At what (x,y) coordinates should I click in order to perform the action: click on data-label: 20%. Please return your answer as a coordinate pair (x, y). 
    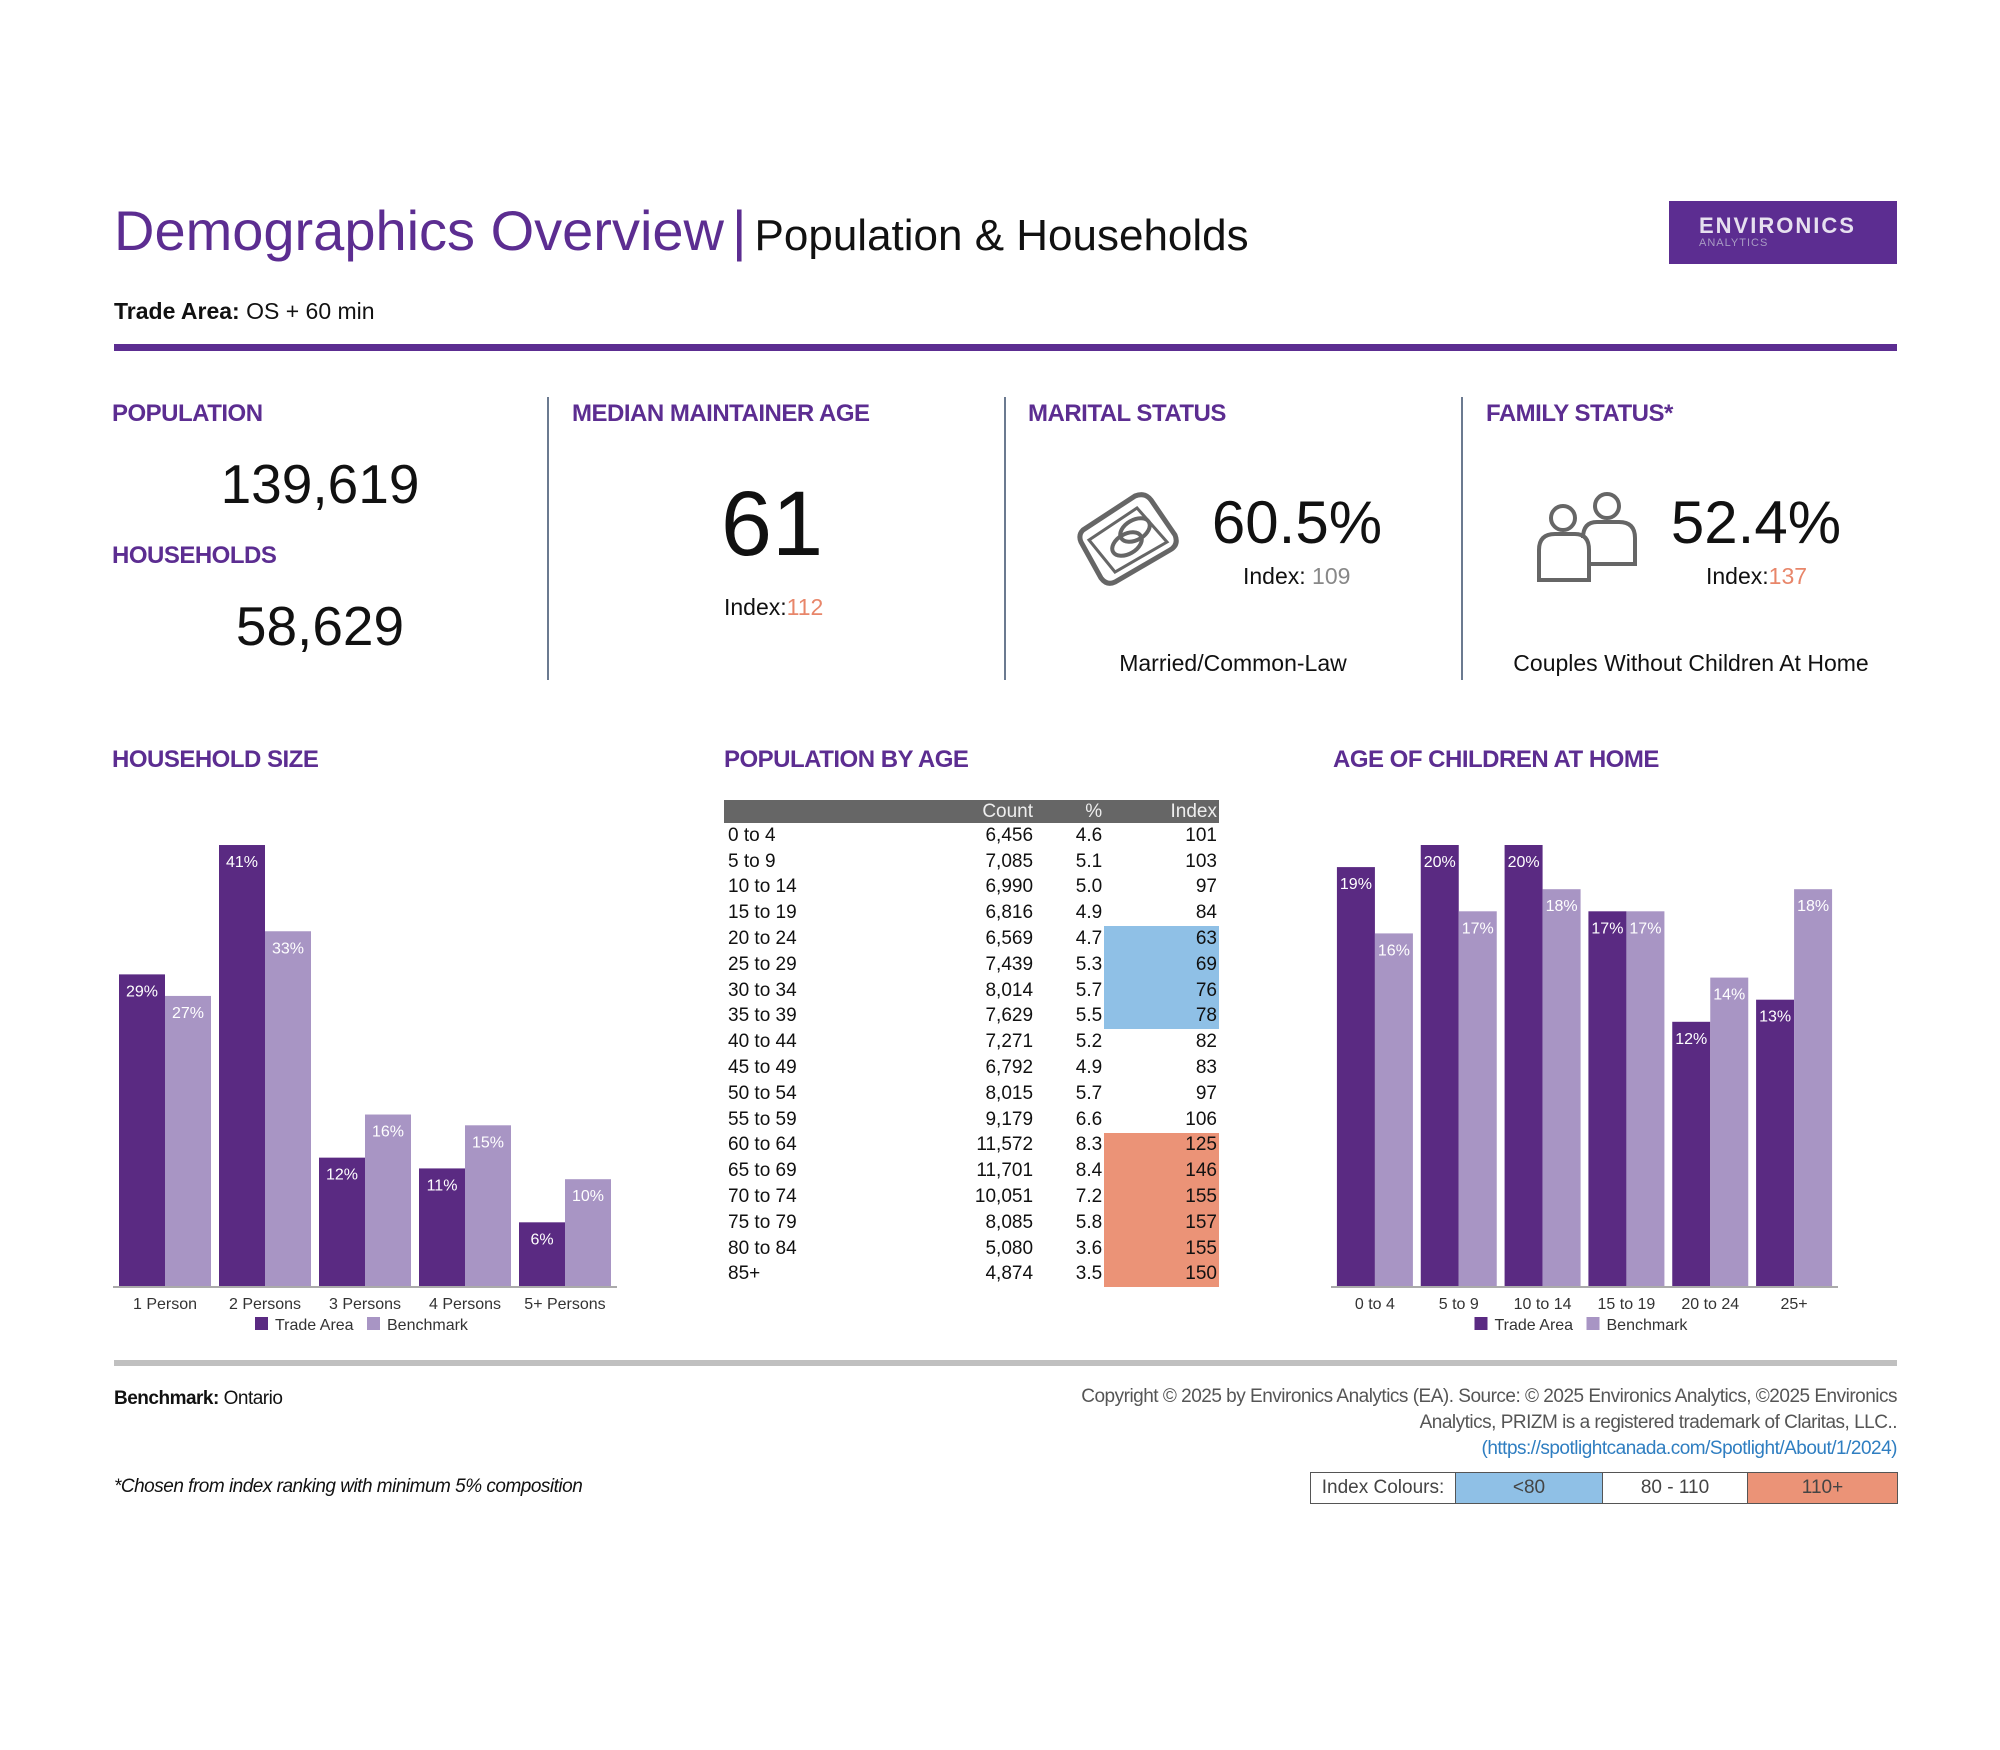
    Looking at the image, I should click on (1524, 862).